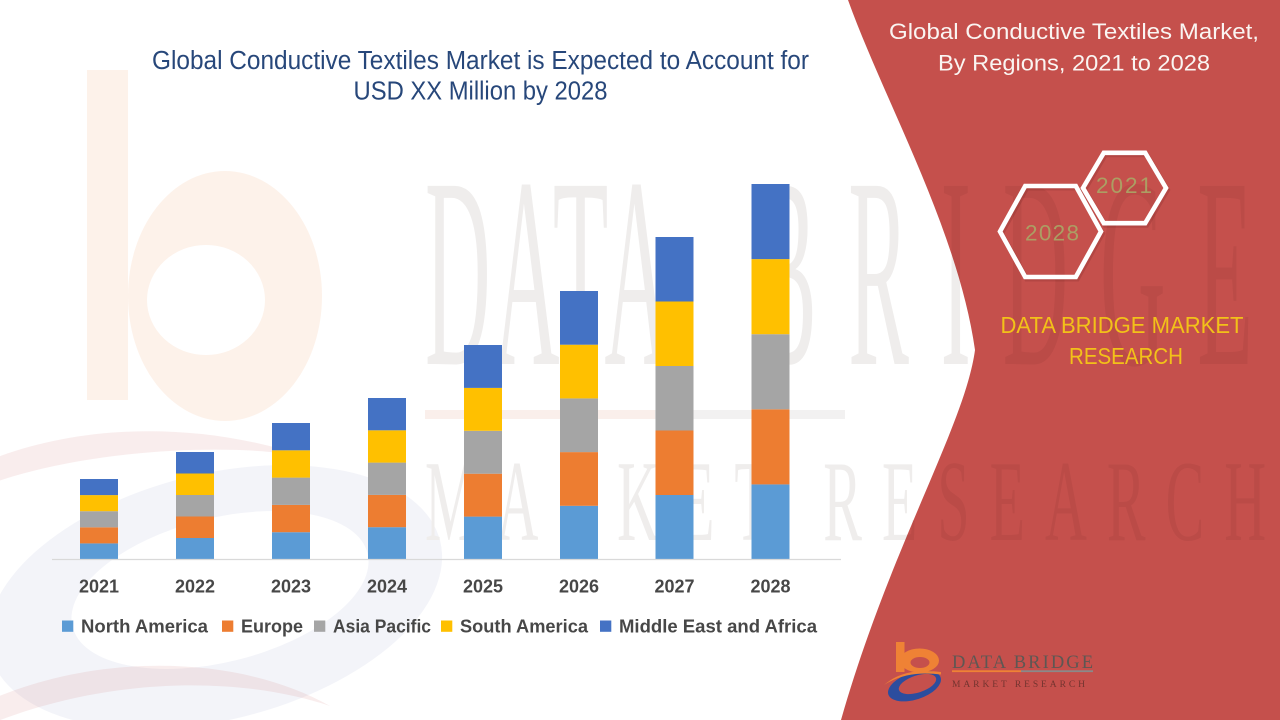 This screenshot has width=1280, height=720. What do you see at coordinates (1122, 325) in the screenshot?
I see `svg-text: DATA BRIDGE MARKET` at bounding box center [1122, 325].